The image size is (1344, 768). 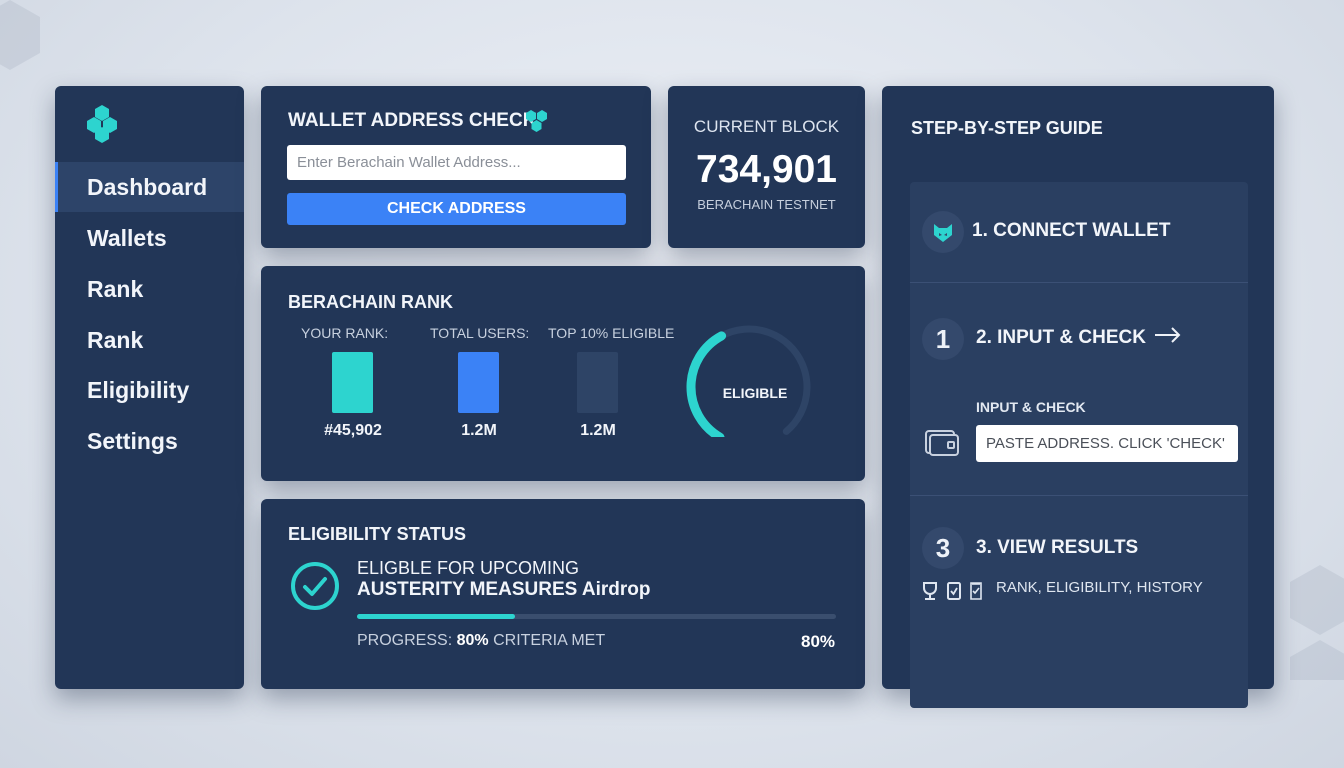 What do you see at coordinates (405, 640) in the screenshot?
I see `progress-label: PROGRESS:` at bounding box center [405, 640].